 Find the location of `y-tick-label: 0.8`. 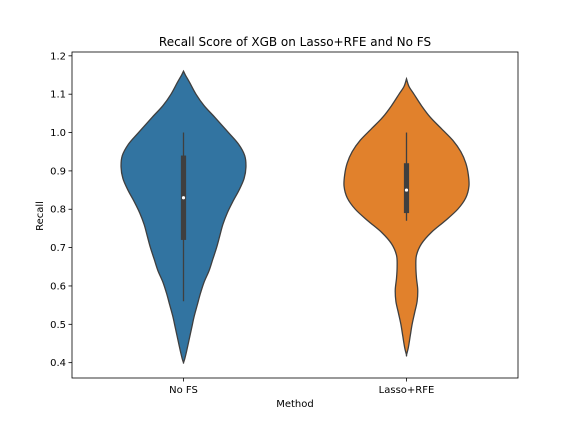

y-tick-label: 0.8 is located at coordinates (58, 210).